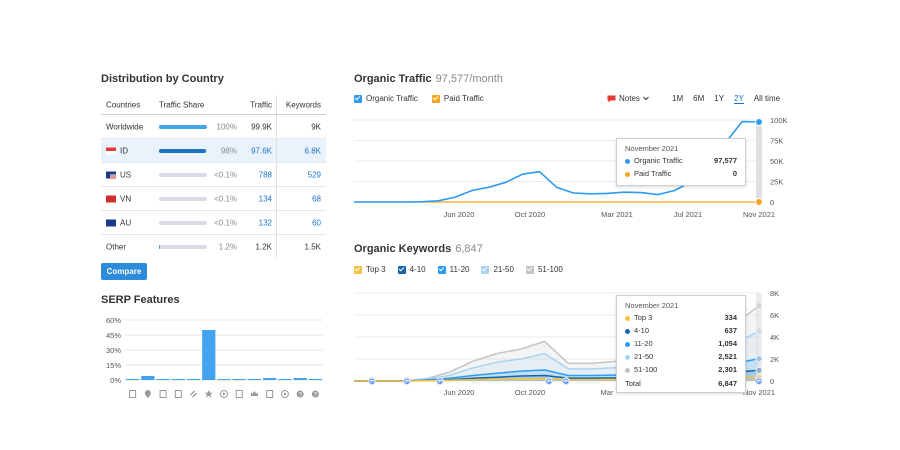 The width and height of the screenshot is (900, 450). What do you see at coordinates (265, 174) in the screenshot?
I see `traffic-value: 788` at bounding box center [265, 174].